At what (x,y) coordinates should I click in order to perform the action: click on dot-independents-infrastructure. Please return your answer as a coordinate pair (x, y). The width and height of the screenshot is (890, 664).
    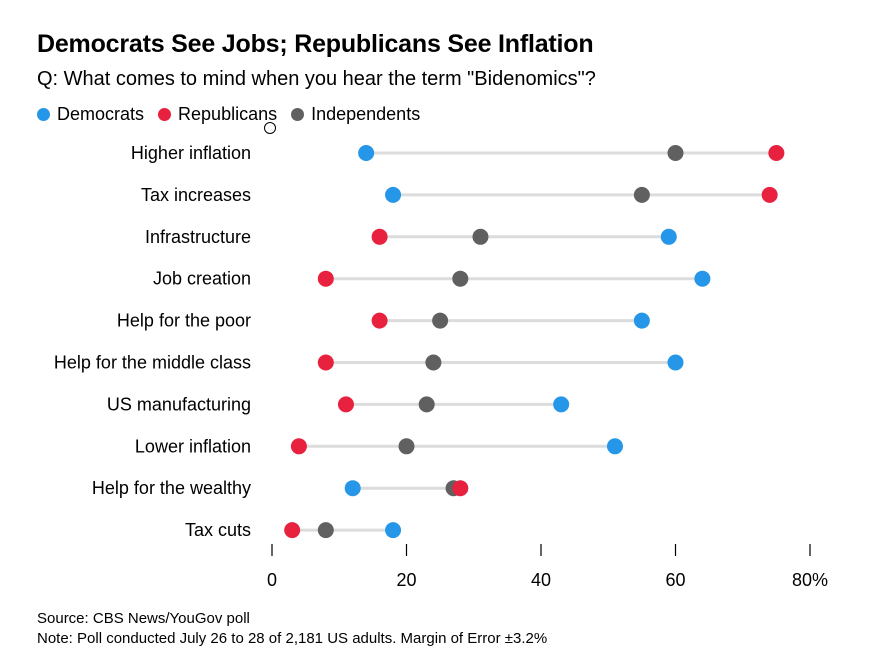
    Looking at the image, I should click on (480, 236).